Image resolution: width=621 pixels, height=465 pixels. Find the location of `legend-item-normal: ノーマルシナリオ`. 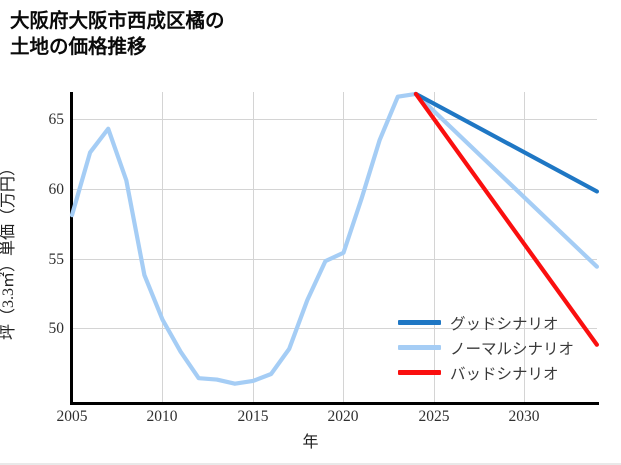

legend-item-normal: ノーマルシナリオ is located at coordinates (486, 347).